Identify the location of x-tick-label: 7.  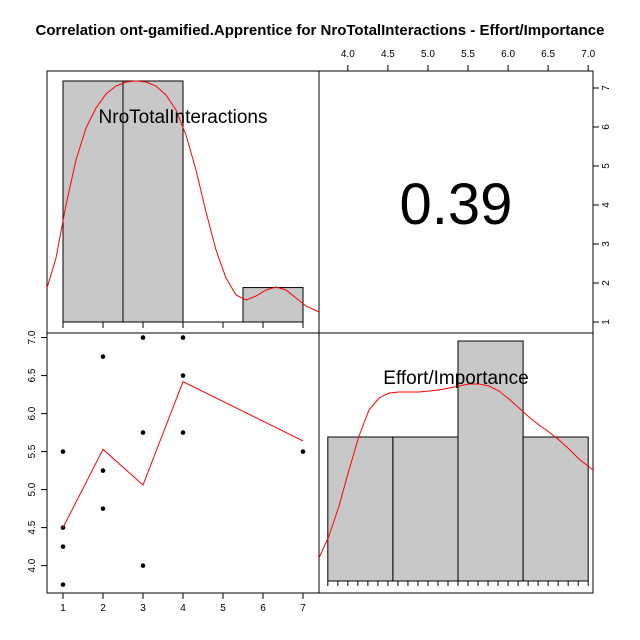
(303, 608).